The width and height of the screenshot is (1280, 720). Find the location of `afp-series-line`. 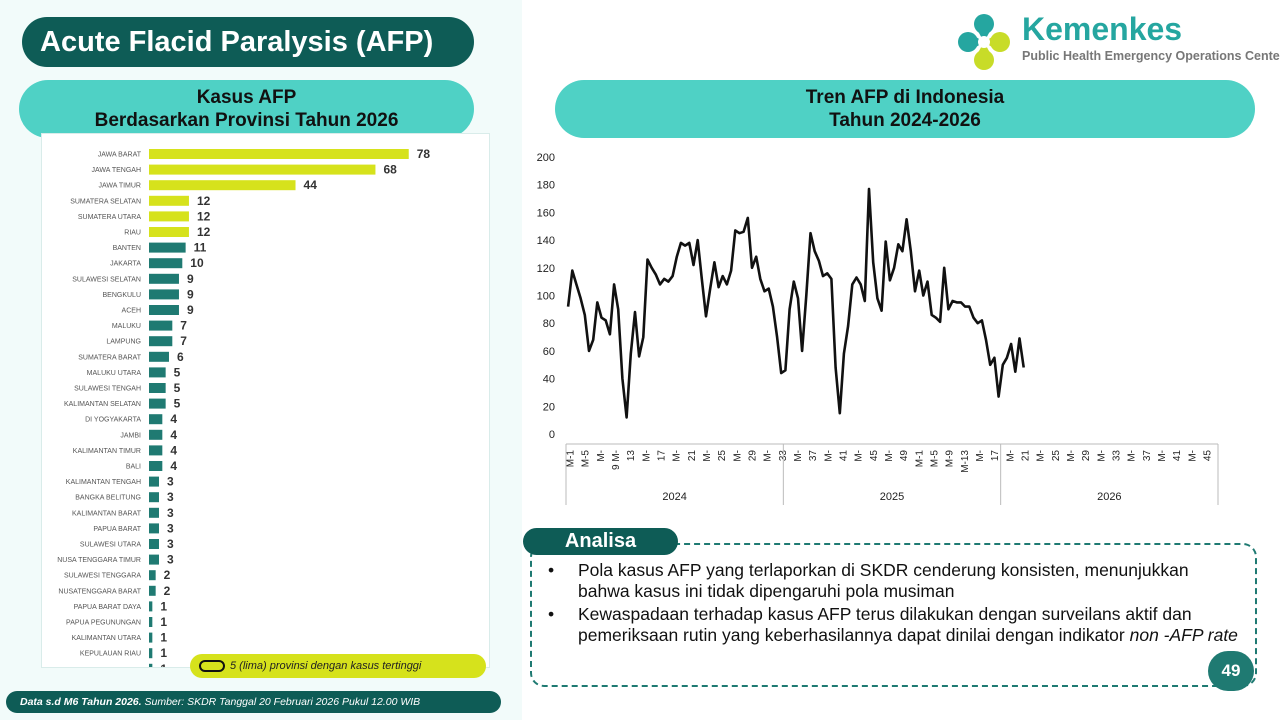

afp-series-line is located at coordinates (795, 303).